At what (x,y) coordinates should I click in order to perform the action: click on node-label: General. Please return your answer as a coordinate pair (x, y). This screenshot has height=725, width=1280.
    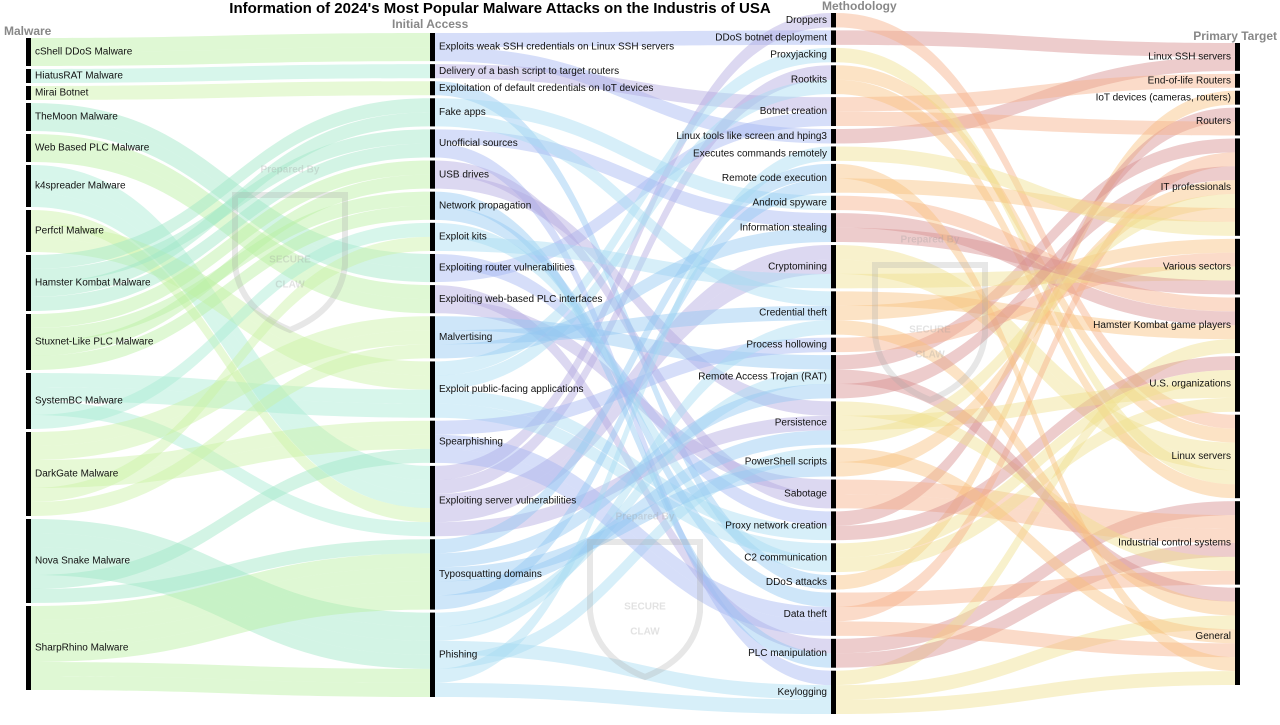
    Looking at the image, I should click on (1213, 636).